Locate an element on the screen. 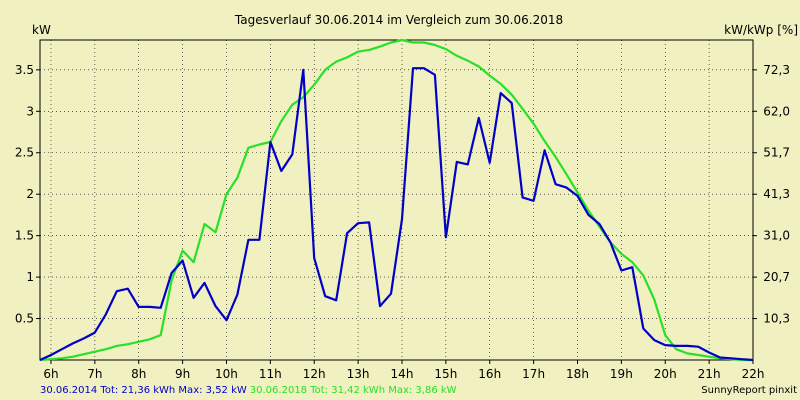 The height and width of the screenshot is (400, 800). legend-2018-text: 30.06.2018 Tot: 31,42 kWh Max: 3,86 kW is located at coordinates (353, 390).